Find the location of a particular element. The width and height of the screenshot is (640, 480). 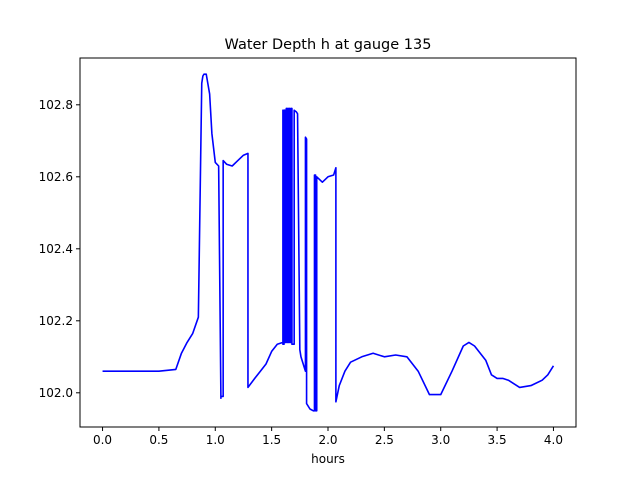

y-tick-label: 102.4 is located at coordinates (56, 249).